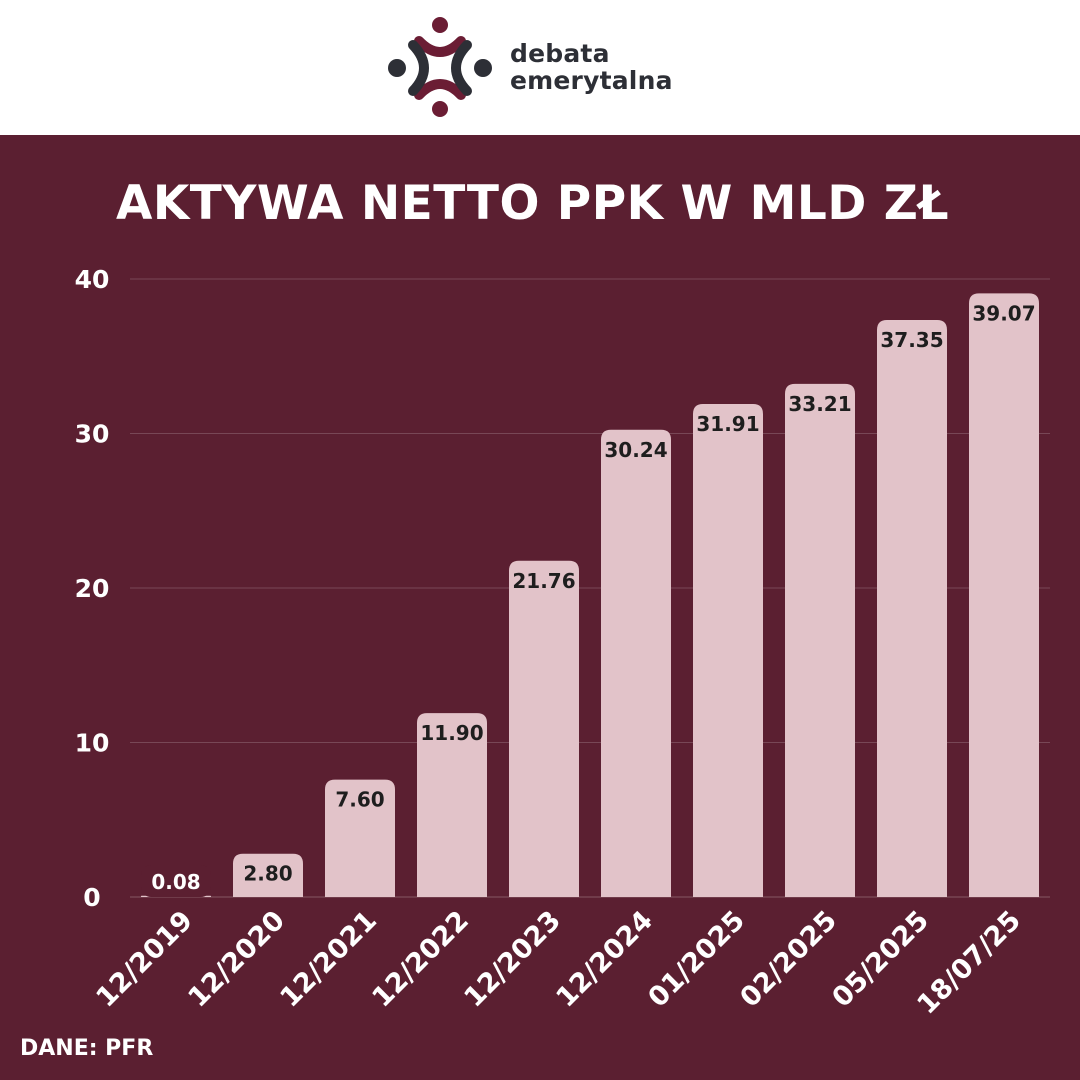 The height and width of the screenshot is (1080, 1080). I want to click on brand-name: debata emerytalna, so click(591, 67).